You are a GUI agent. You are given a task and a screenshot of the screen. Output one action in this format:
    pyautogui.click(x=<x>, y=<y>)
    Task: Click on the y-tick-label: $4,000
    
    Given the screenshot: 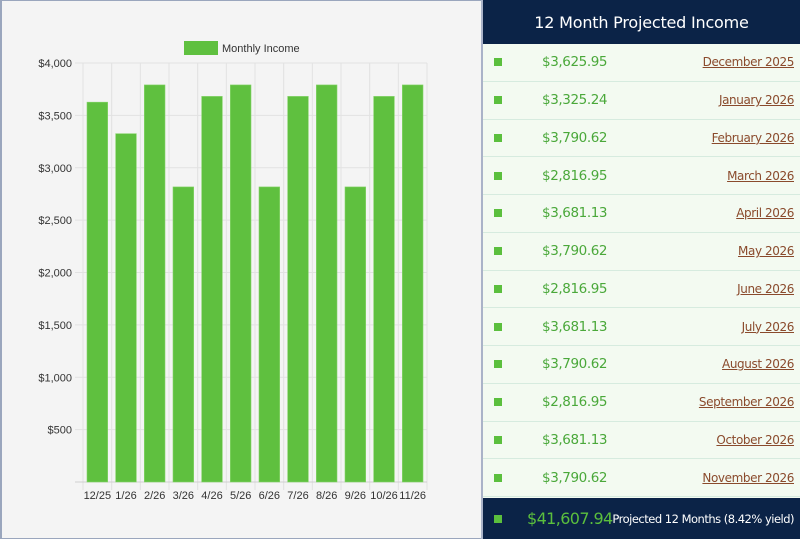 What is the action you would take?
    pyautogui.click(x=55, y=64)
    